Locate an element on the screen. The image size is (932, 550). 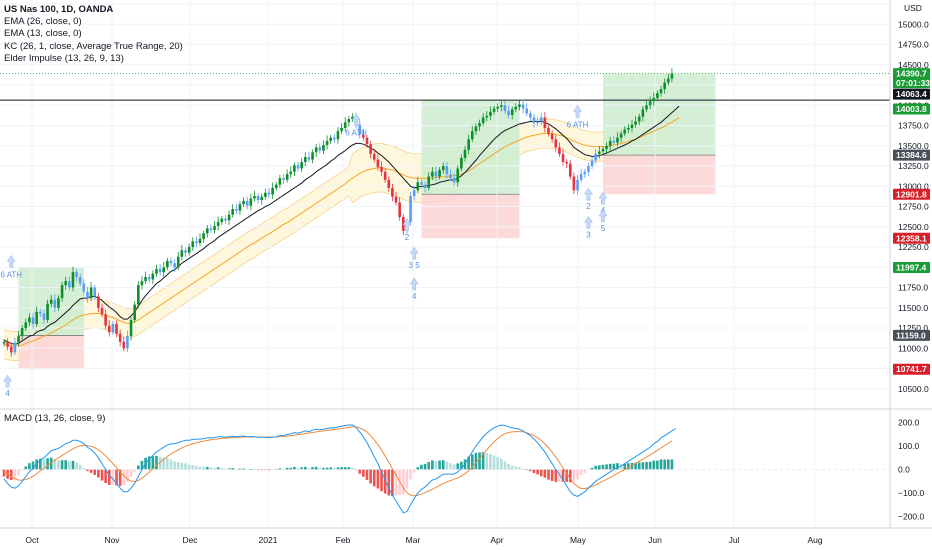
indicator-ema26: EMA (26, close, 0) is located at coordinates (43, 22).